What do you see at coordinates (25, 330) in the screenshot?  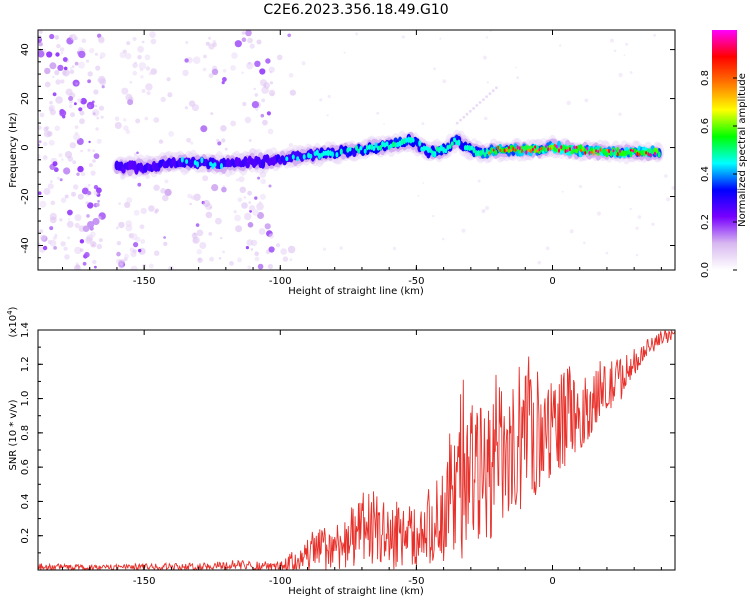 I see `y-tick-label: 1.4` at bounding box center [25, 330].